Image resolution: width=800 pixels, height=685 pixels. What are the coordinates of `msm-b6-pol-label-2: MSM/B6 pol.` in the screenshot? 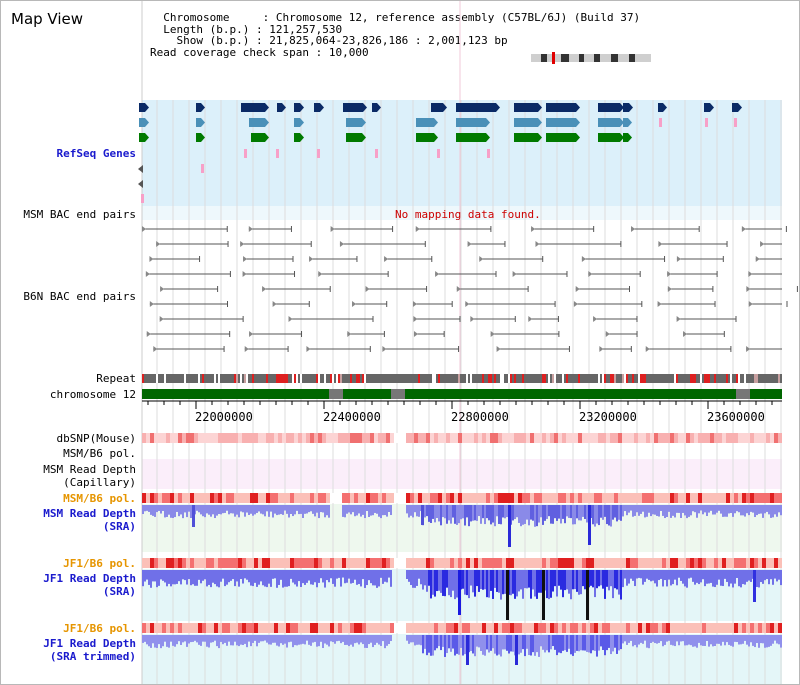 It's located at (99, 498).